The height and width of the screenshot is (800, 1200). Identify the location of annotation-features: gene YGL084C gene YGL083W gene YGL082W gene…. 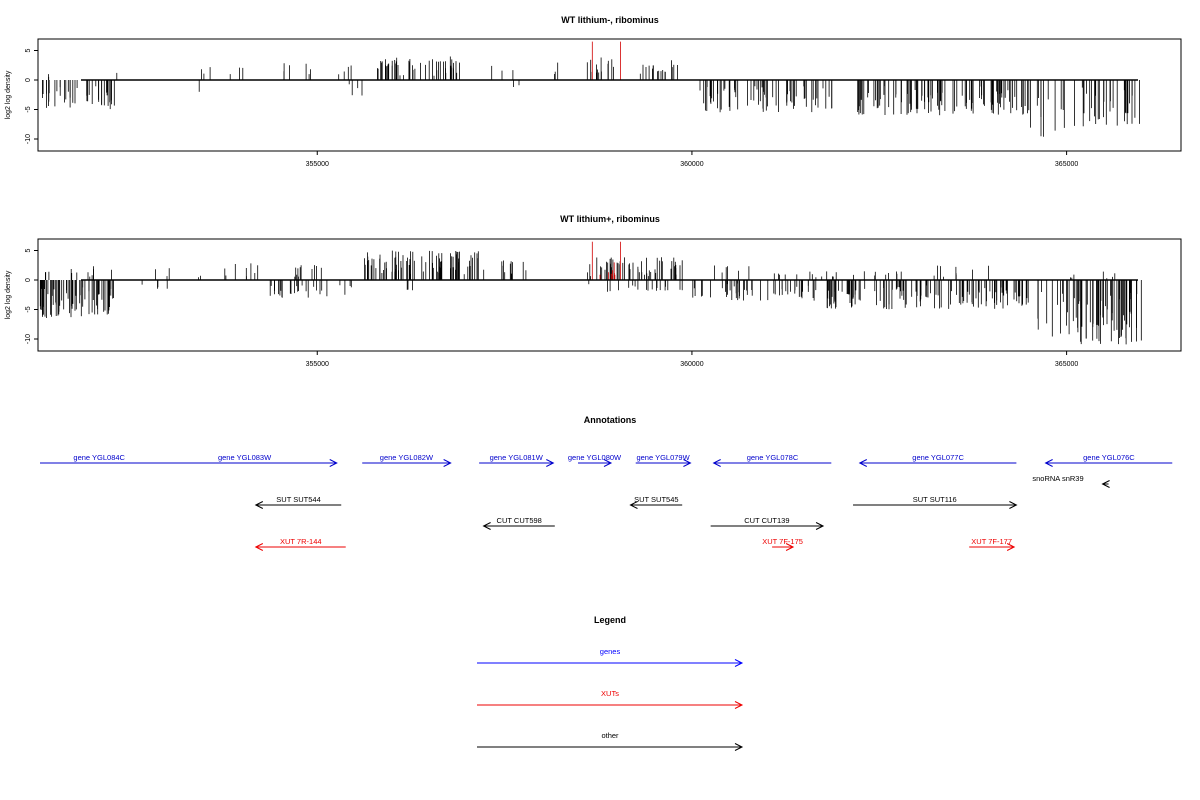
(606, 502).